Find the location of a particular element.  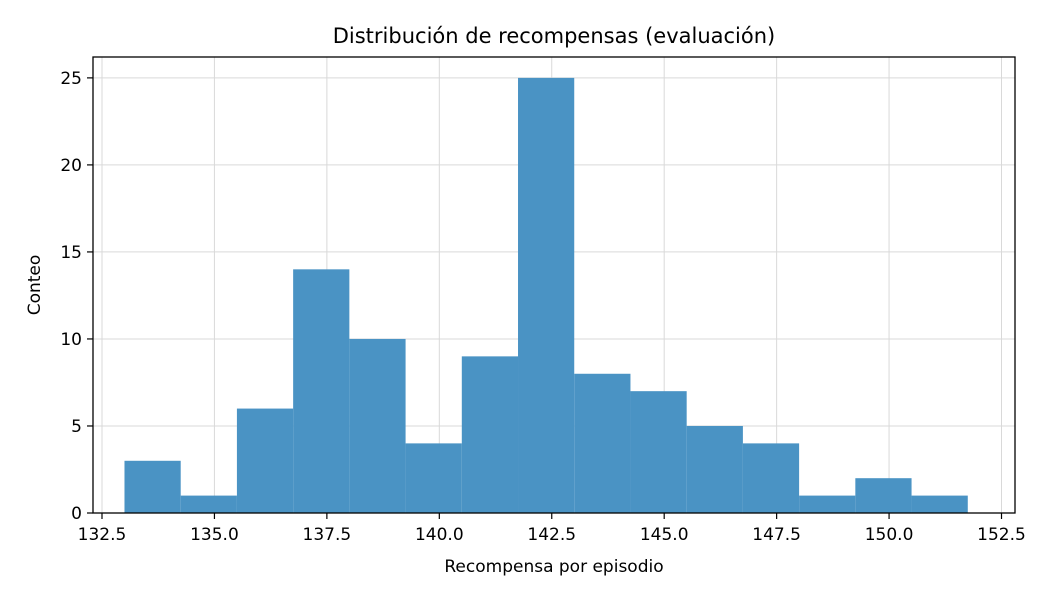

y-tick-label: 5 is located at coordinates (76, 427).